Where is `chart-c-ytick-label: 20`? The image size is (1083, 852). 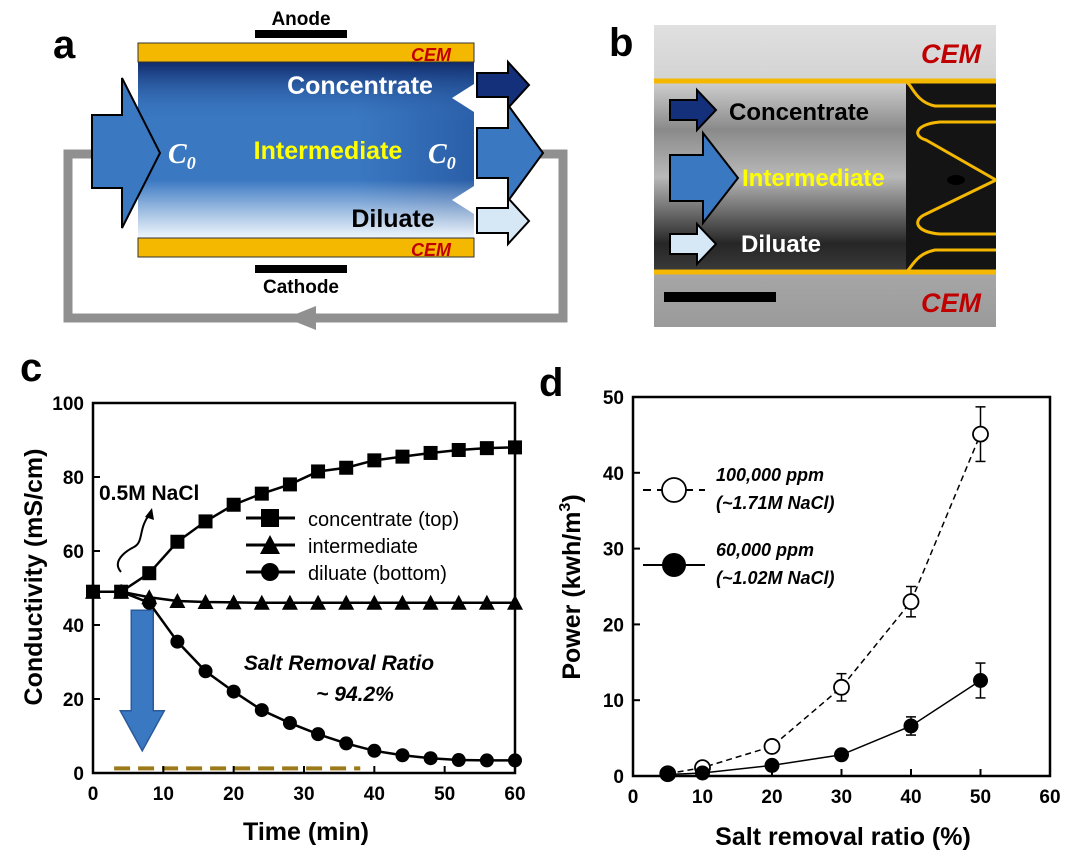 chart-c-ytick-label: 20 is located at coordinates (73, 700).